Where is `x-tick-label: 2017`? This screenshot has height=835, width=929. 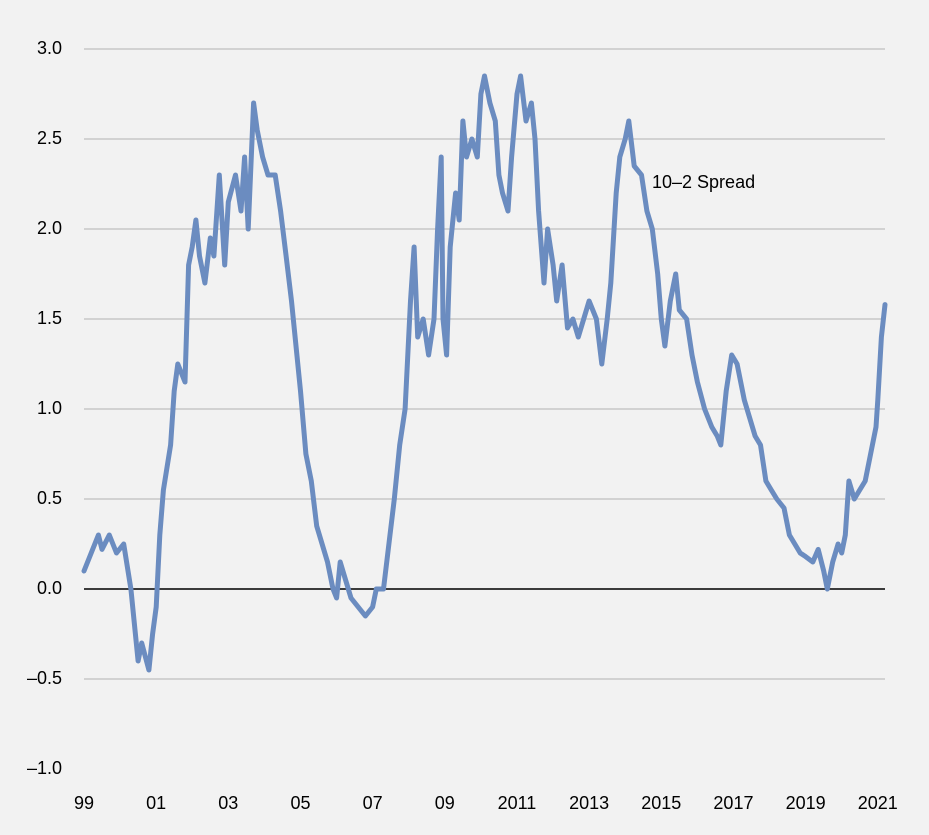 x-tick-label: 2017 is located at coordinates (733, 803).